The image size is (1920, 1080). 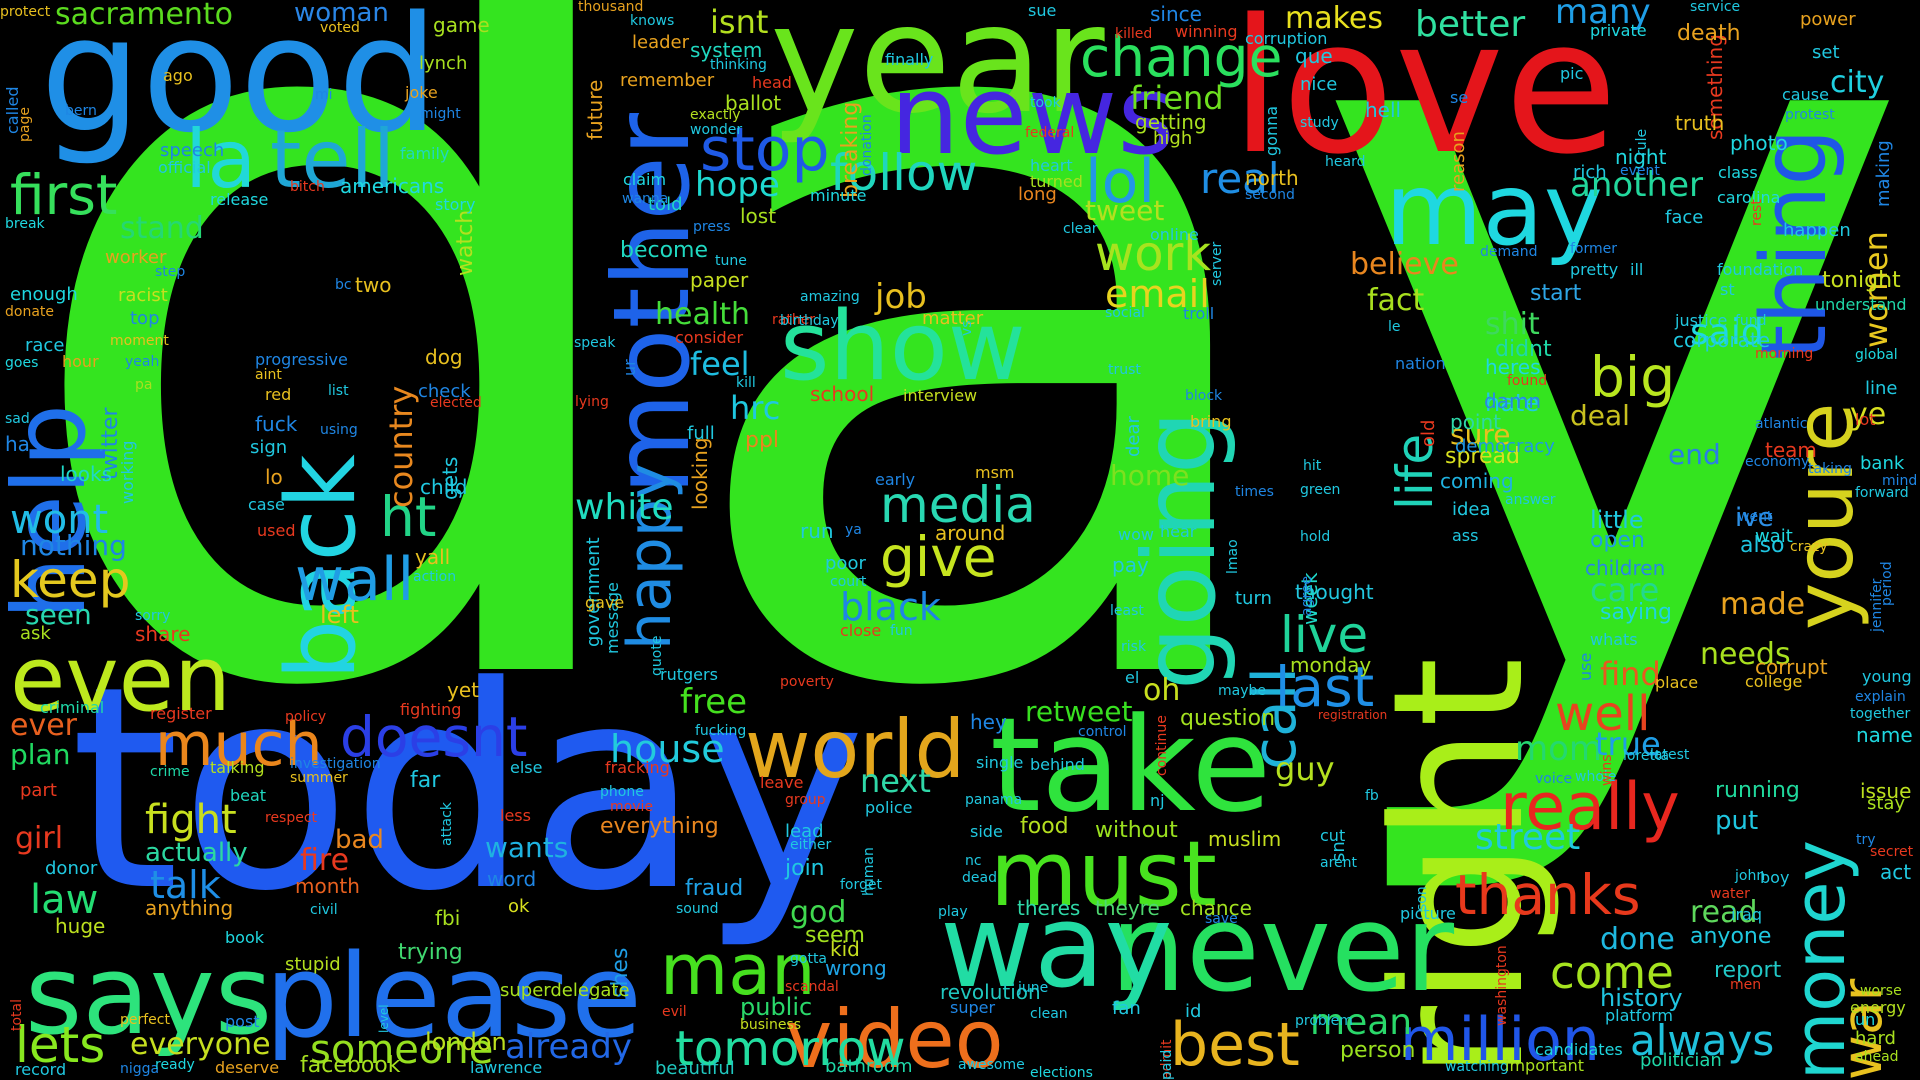 What do you see at coordinates (39, 838) in the screenshot?
I see `word-girl: girl` at bounding box center [39, 838].